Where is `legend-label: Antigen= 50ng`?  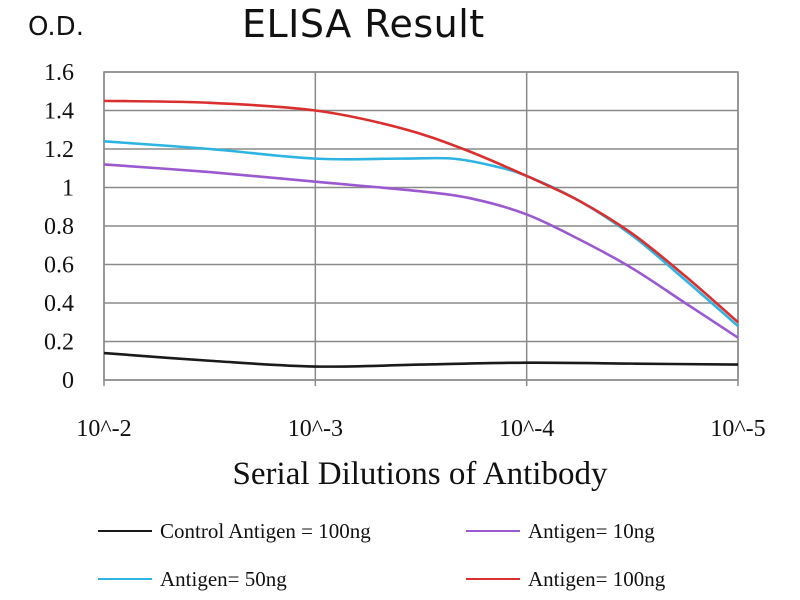 legend-label: Antigen= 50ng is located at coordinates (223, 578).